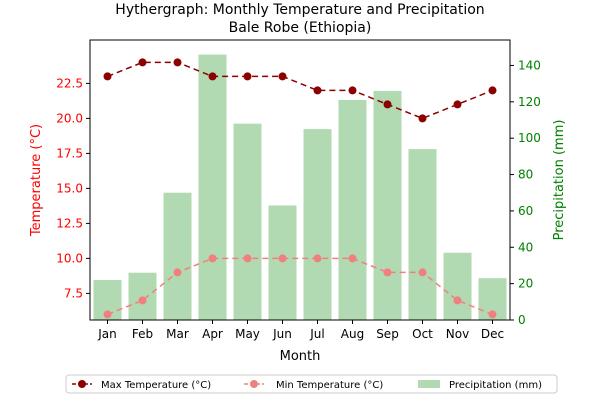  What do you see at coordinates (282, 334) in the screenshot?
I see `x-tick-label: Jun` at bounding box center [282, 334].